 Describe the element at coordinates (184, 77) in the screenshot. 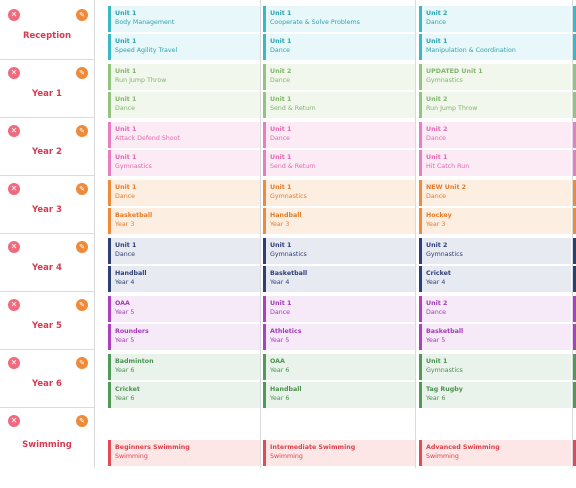

I see `unit-card: Unit 1 Run Jump Throw` at that location.